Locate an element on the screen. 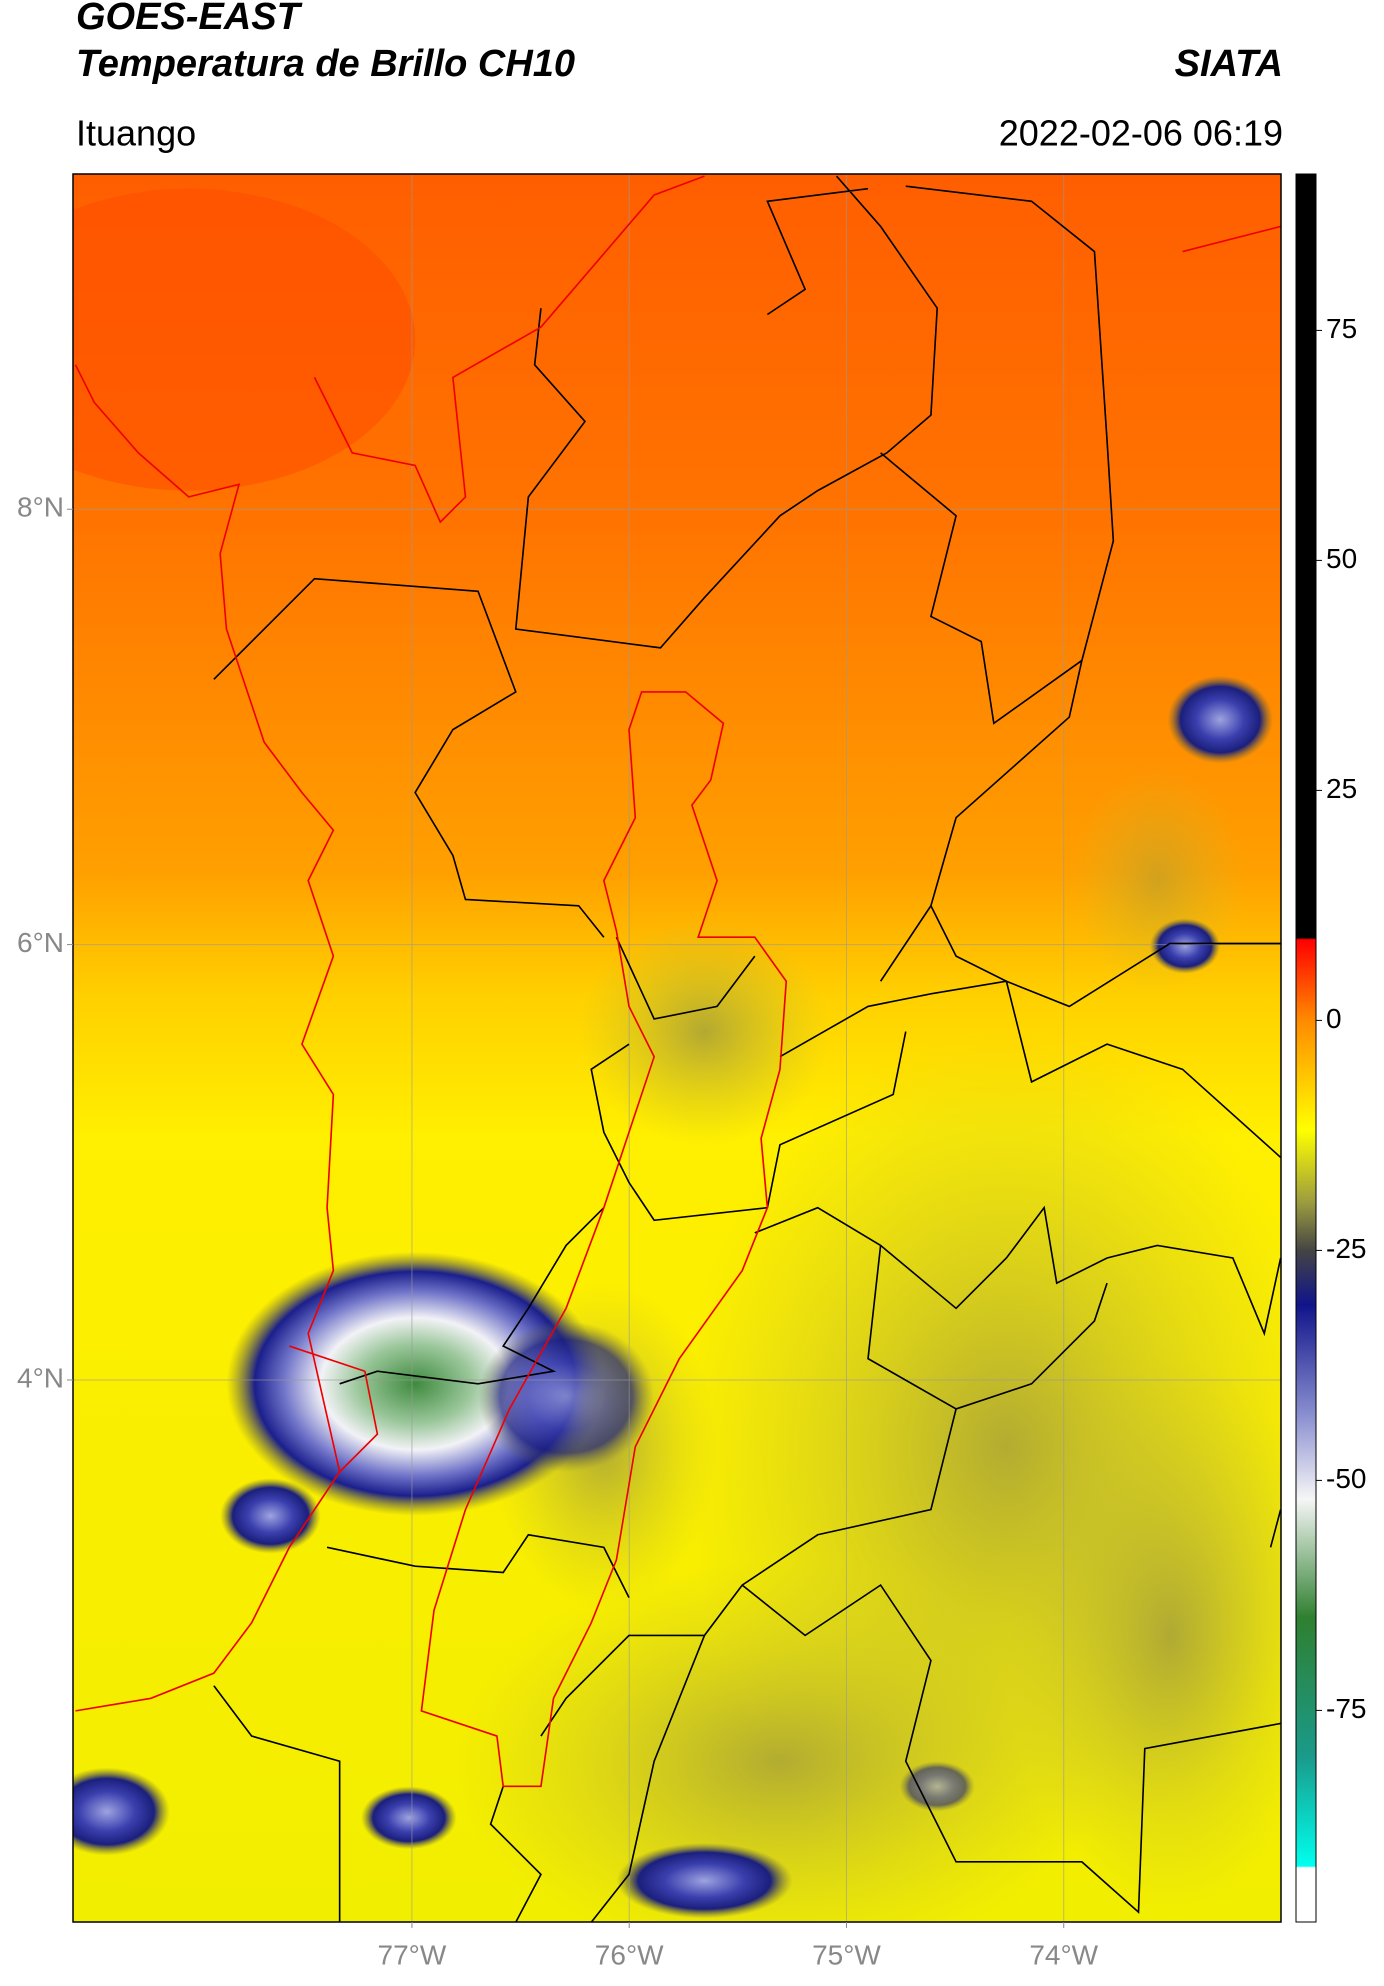  lat-label: 6°N is located at coordinates (40, 942).